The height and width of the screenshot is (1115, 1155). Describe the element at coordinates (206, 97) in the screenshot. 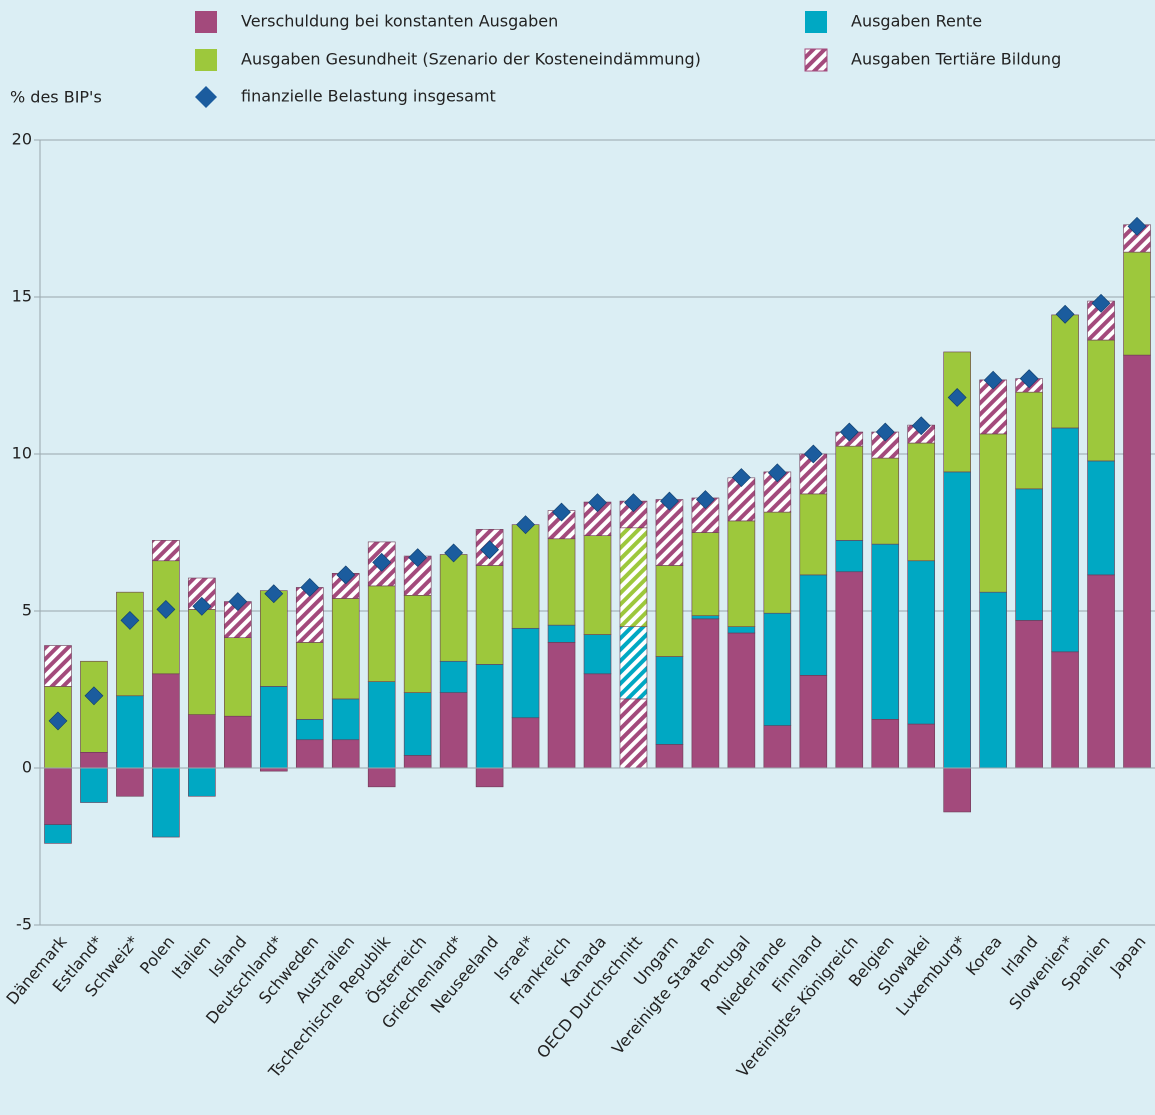

I see `legend-marker` at that location.